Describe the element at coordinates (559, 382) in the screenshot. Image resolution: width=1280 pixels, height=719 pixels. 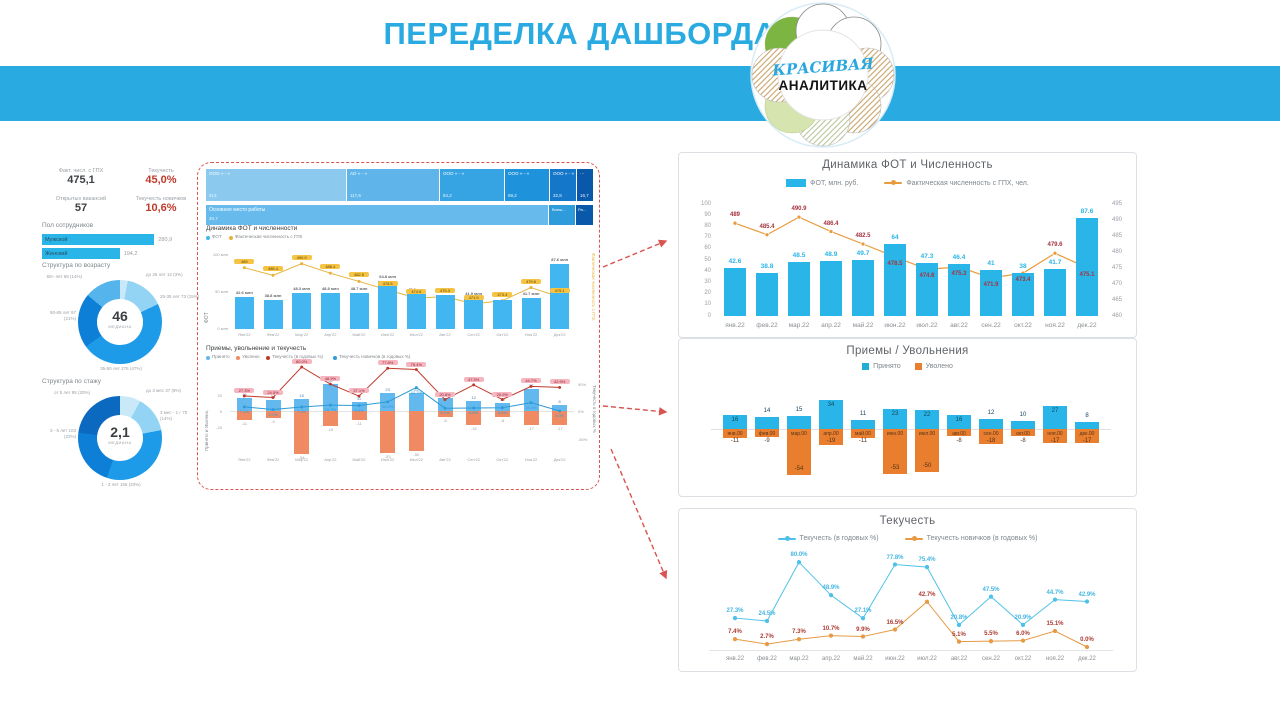
I see `old-turnover-label: 42.9%` at that location.